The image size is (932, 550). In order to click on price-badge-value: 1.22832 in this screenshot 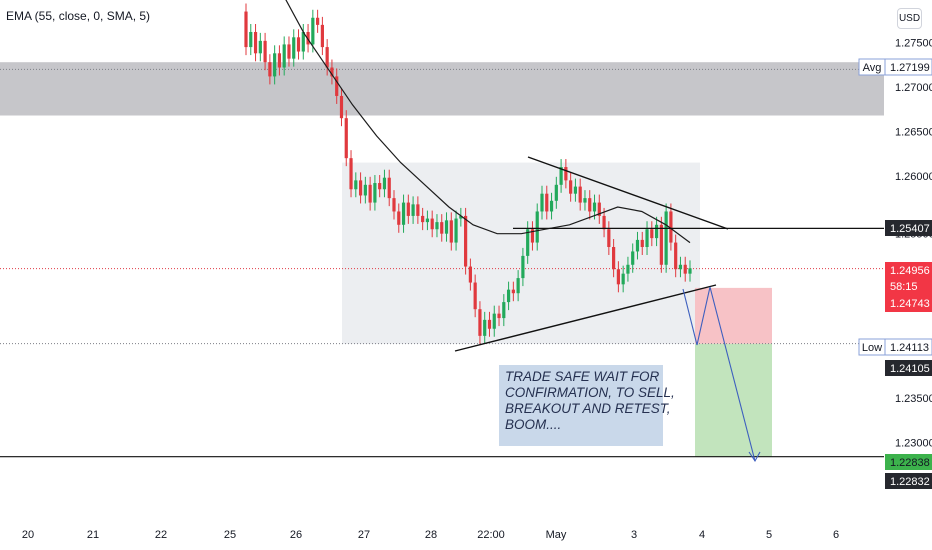, I will do `click(910, 482)`.